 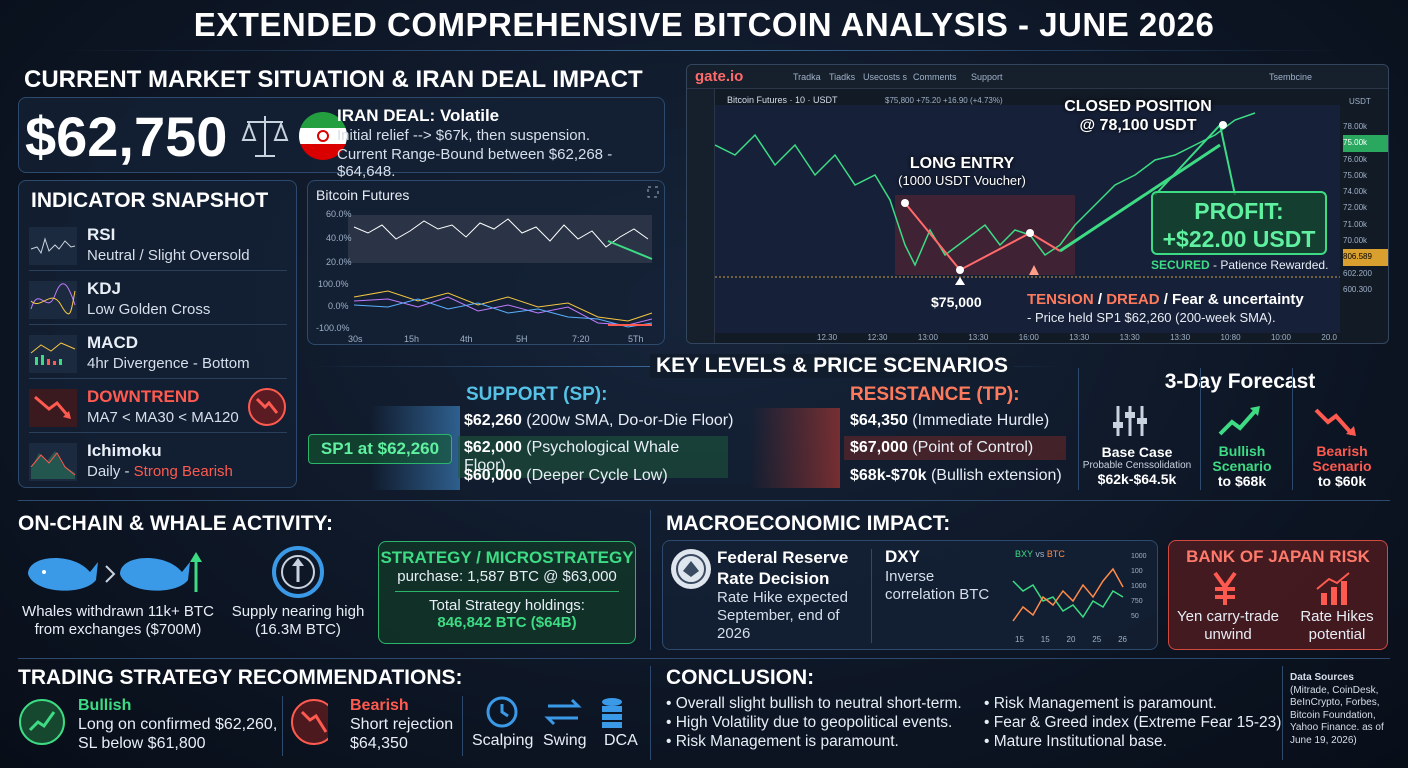 I want to click on y-label: 71.00k, so click(x=1355, y=224).